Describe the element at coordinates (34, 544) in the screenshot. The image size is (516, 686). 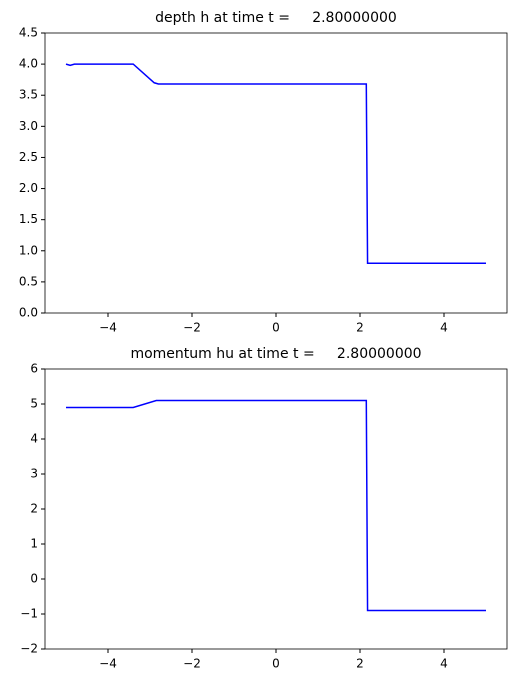
I see `y-tick-label: 1` at that location.